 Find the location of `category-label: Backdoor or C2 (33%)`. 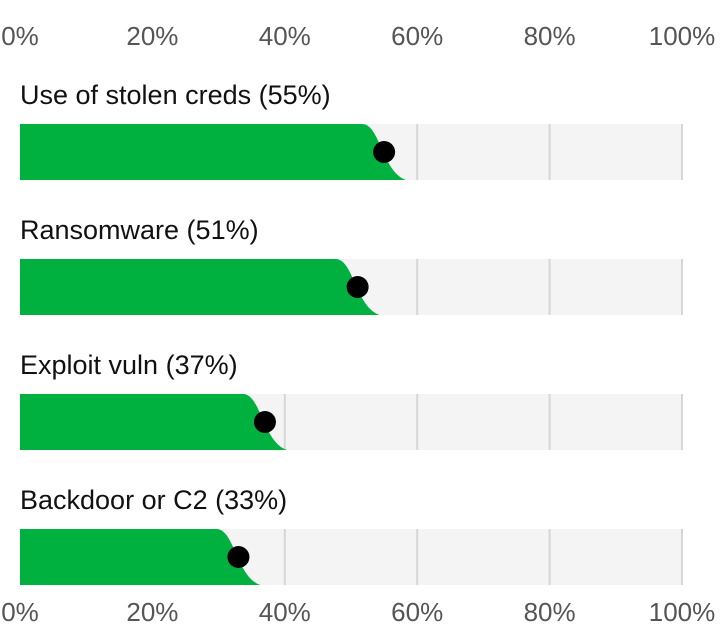

category-label: Backdoor or C2 (33%) is located at coordinates (153, 500).